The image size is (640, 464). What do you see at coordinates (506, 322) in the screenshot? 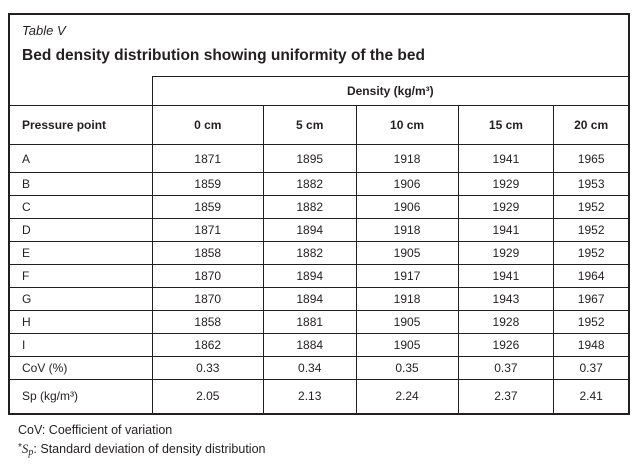
I see `density-value-cell: 1928` at bounding box center [506, 322].